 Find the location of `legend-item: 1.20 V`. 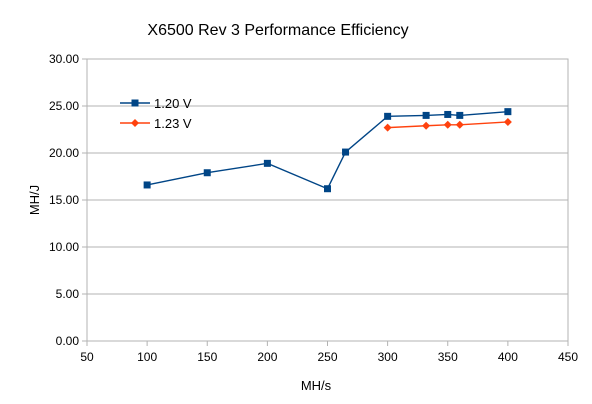

legend-item: 1.20 V is located at coordinates (156, 103).